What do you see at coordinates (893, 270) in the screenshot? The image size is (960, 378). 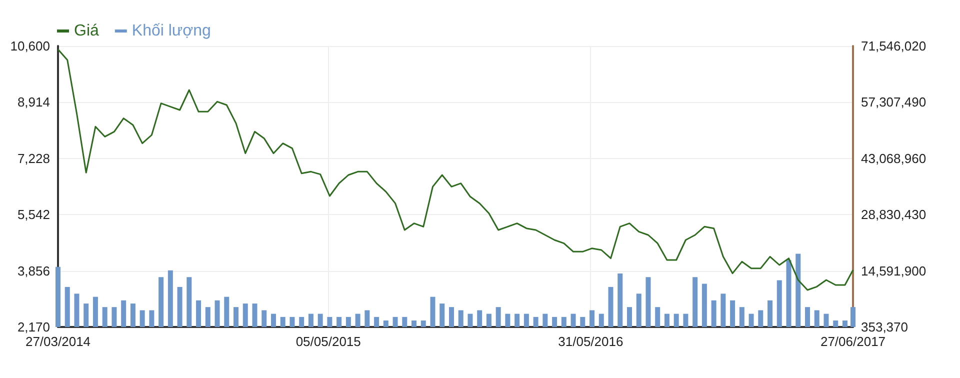 I see `y2-tick-label: 14,591,900` at bounding box center [893, 270].